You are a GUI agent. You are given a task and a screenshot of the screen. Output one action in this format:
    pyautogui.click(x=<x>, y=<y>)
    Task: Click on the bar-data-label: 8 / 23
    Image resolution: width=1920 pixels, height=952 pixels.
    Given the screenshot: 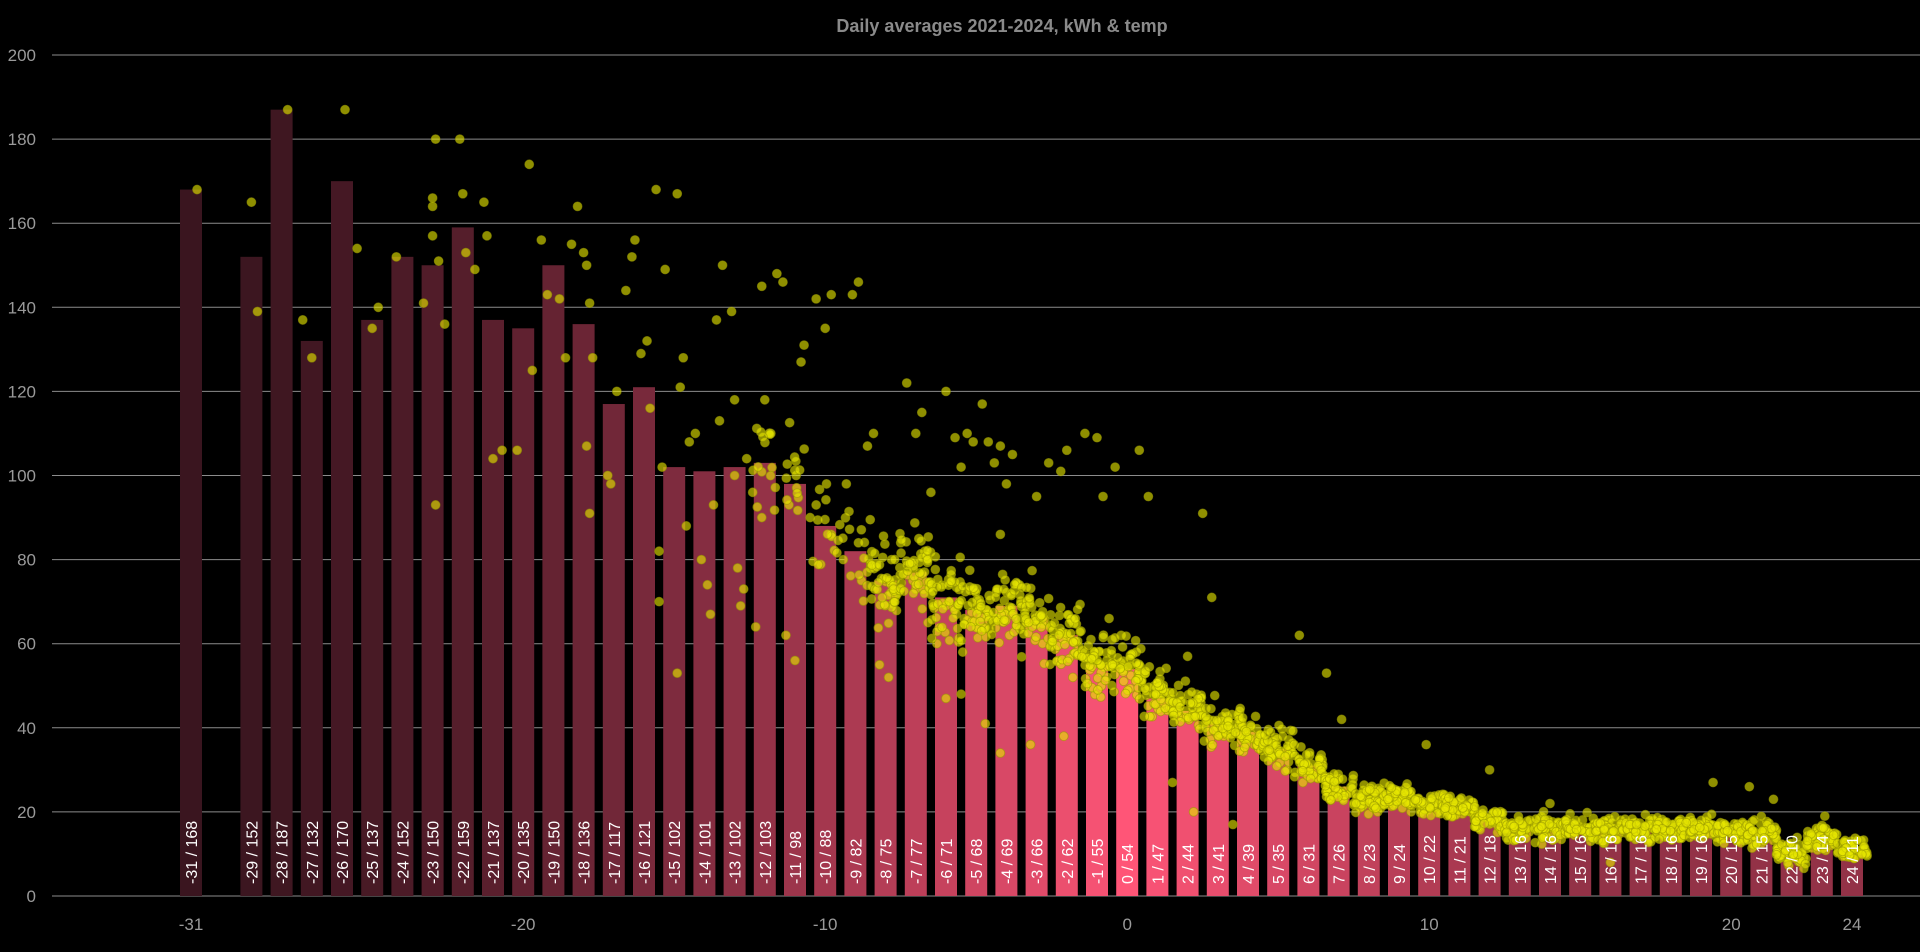 What is the action you would take?
    pyautogui.click(x=1370, y=864)
    